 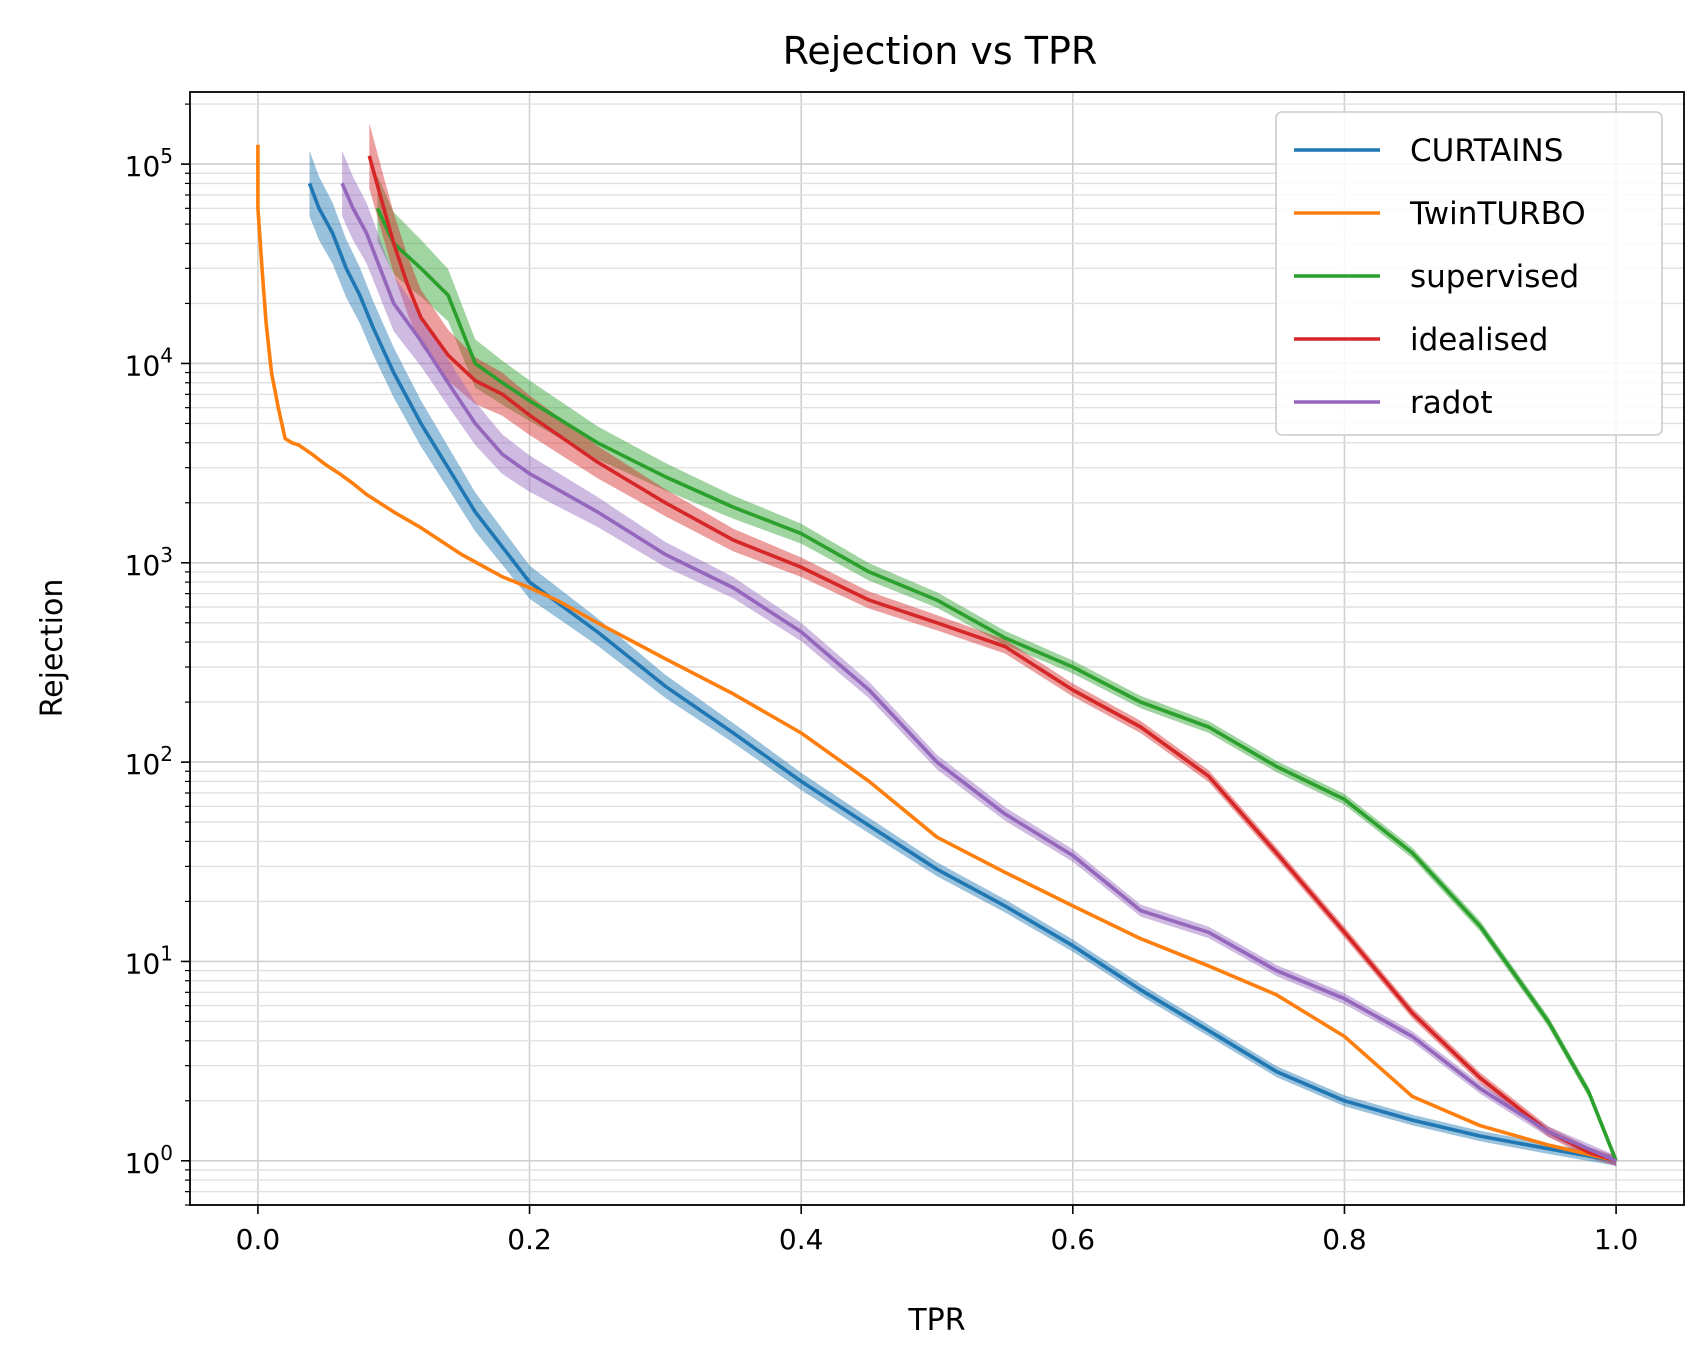 I want to click on y-tick-label: 10⁵, so click(x=149, y=163).